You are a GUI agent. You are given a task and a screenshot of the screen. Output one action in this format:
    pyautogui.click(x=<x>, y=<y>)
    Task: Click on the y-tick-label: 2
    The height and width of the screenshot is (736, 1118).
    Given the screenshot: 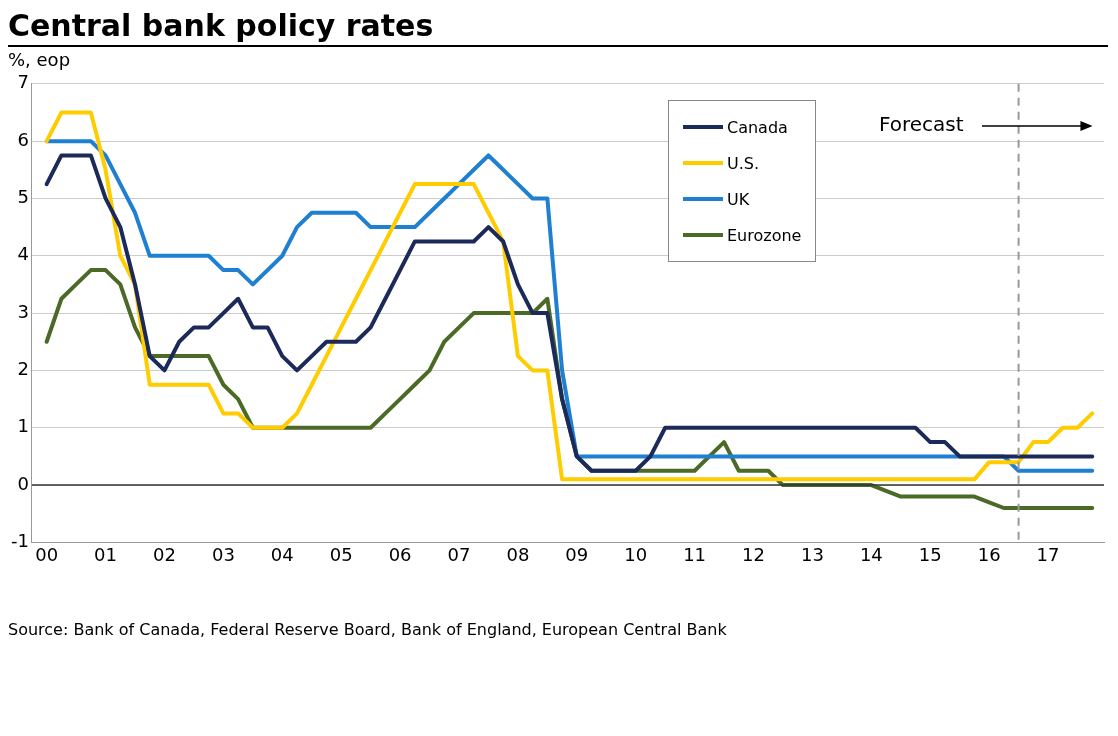 What is the action you would take?
    pyautogui.click(x=23, y=369)
    